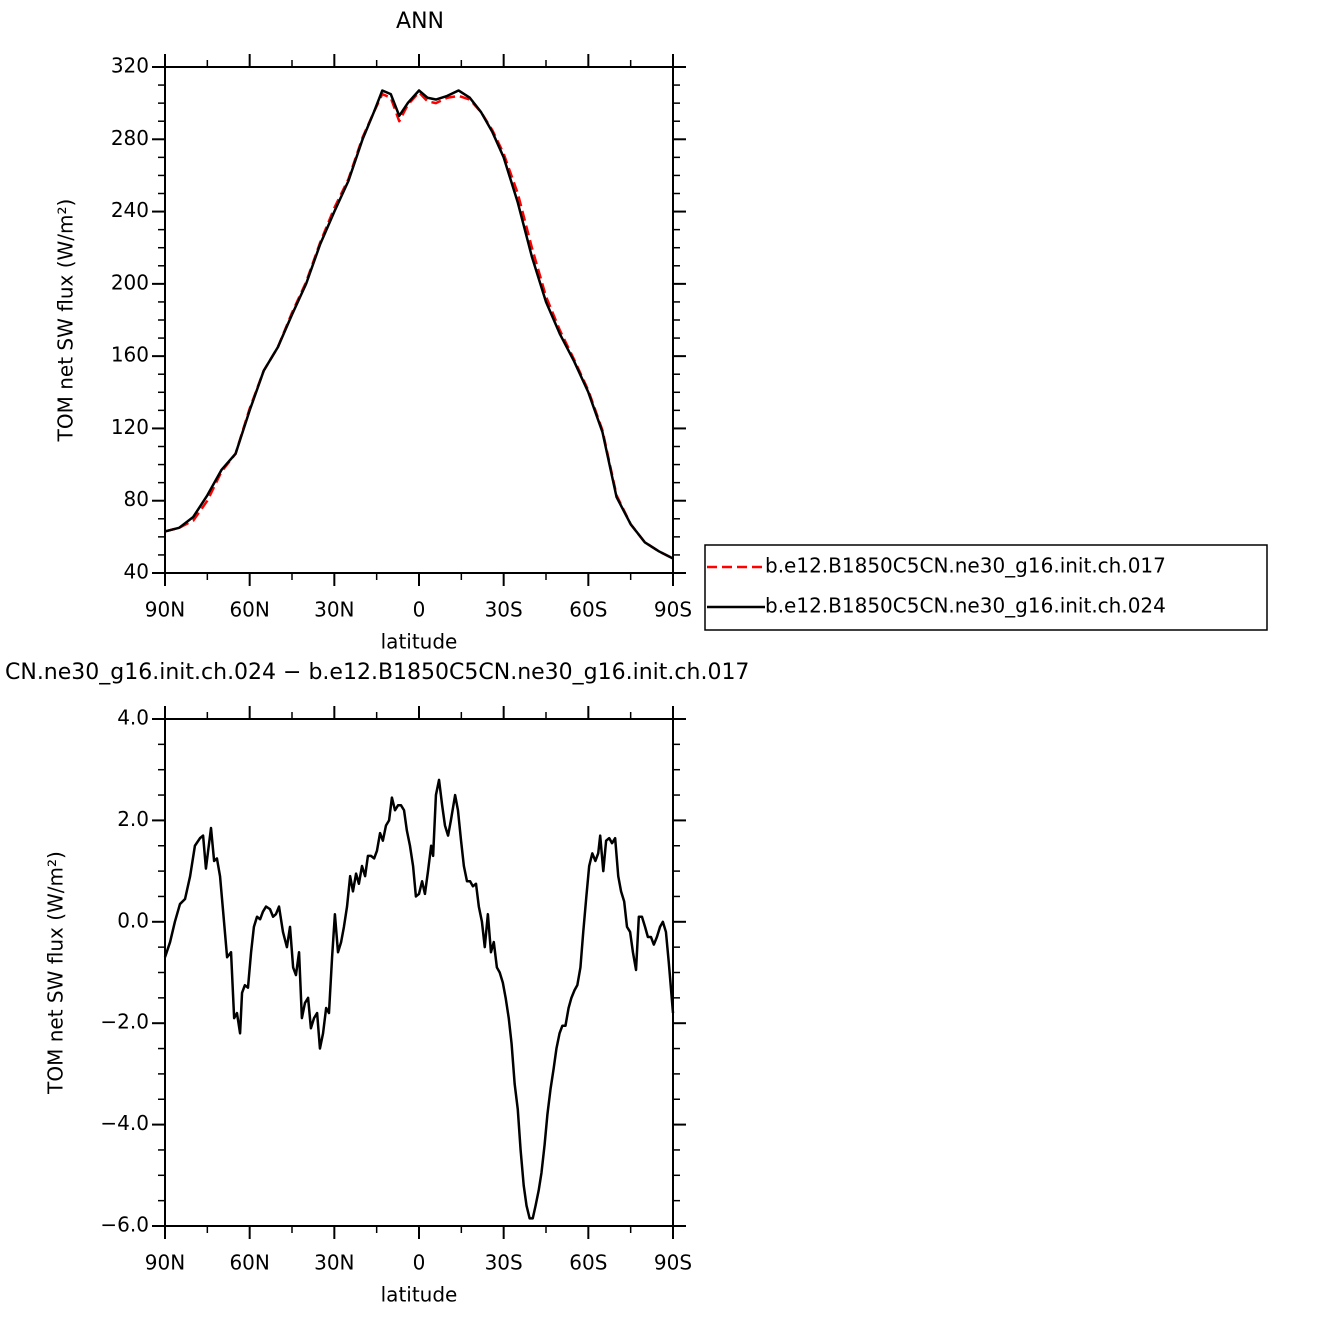 This screenshot has width=1322, height=1319. Describe the element at coordinates (133, 718) in the screenshot. I see `y-tick-label: 4.0` at that location.